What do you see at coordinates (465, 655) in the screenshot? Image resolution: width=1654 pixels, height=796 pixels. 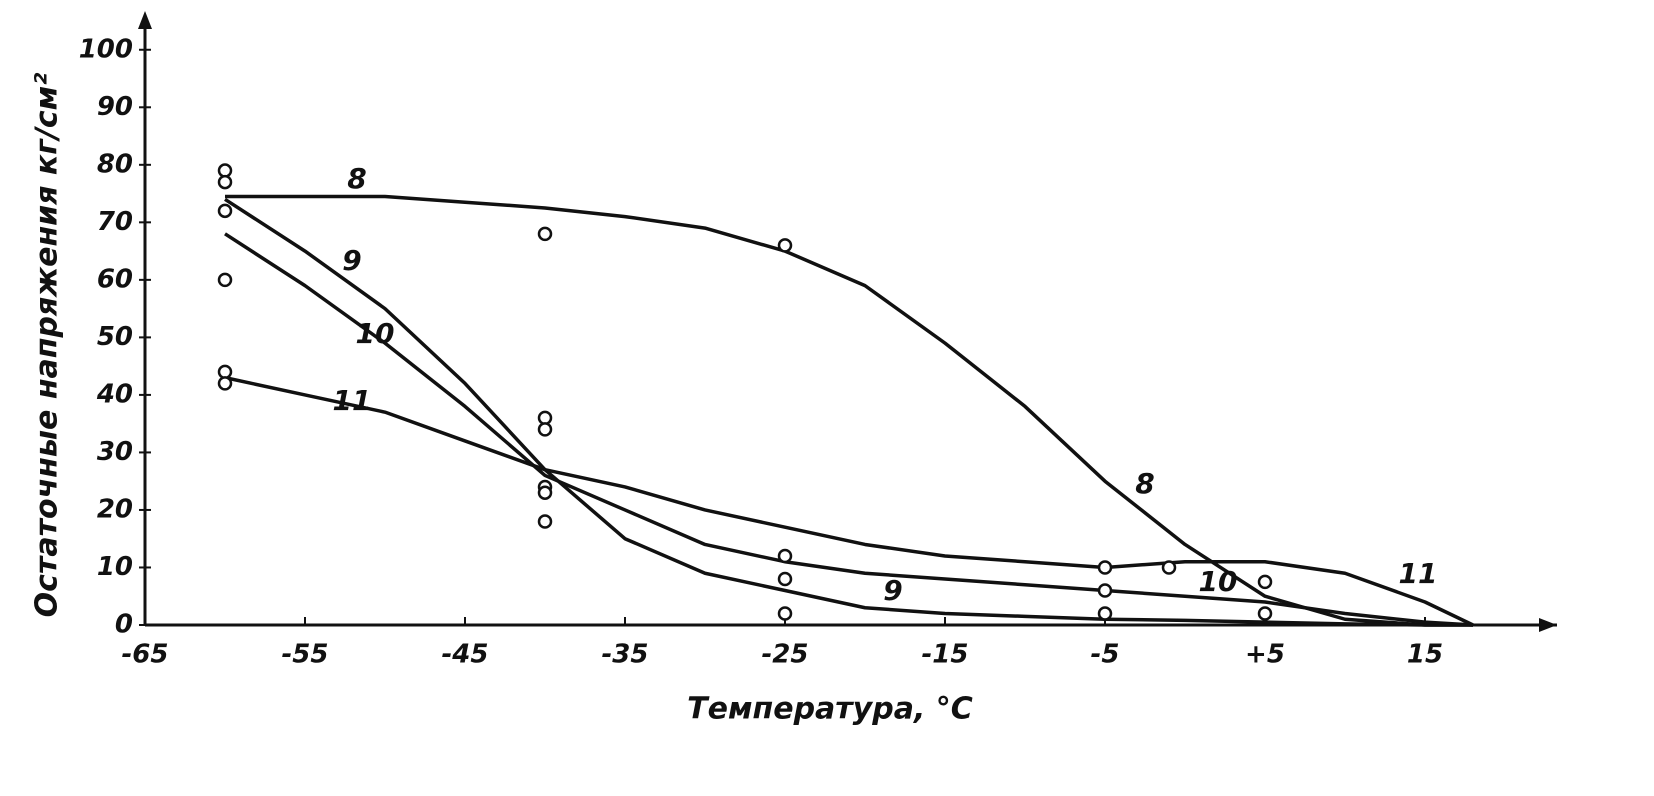 I see `x-tick-label: -45` at bounding box center [465, 655].